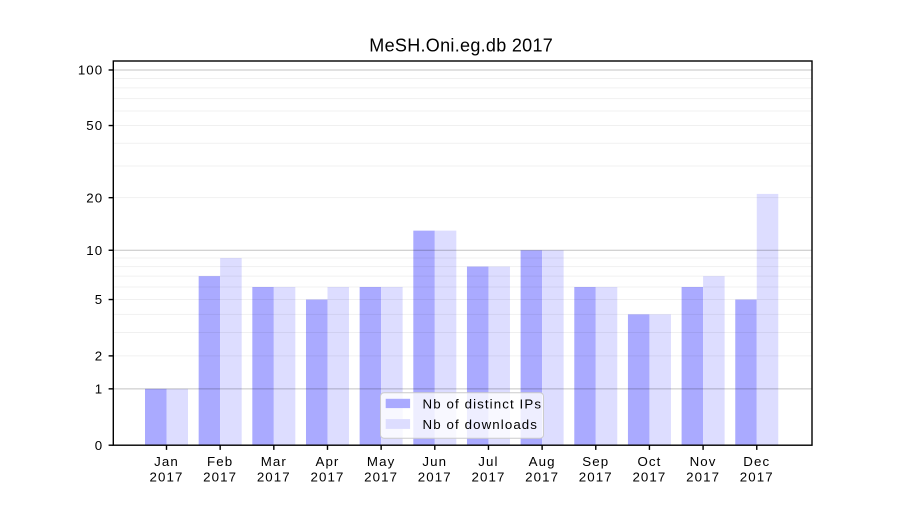 This screenshot has width=900, height=505. What do you see at coordinates (649, 461) in the screenshot?
I see `svg-text: Oct` at bounding box center [649, 461].